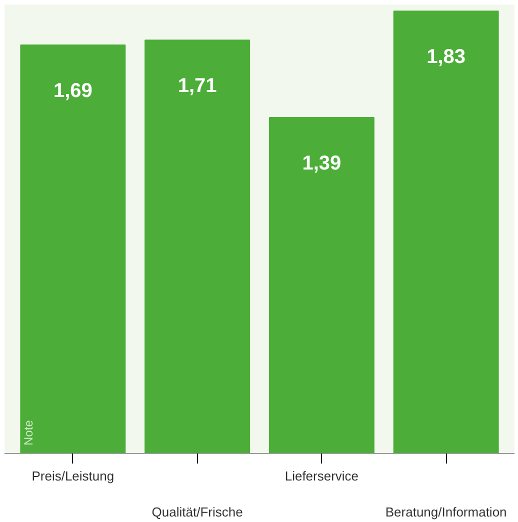 Image resolution: width=518 pixels, height=522 pixels. What do you see at coordinates (29, 433) in the screenshot?
I see `y-axis-title: Note` at bounding box center [29, 433].